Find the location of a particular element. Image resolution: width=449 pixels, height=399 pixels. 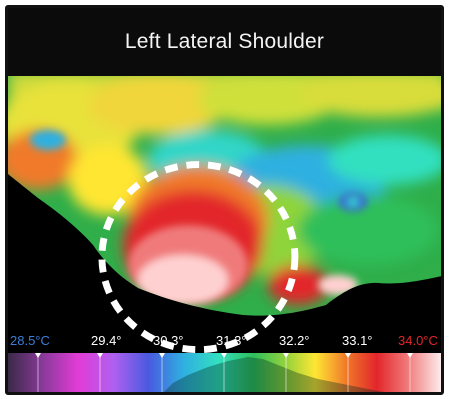

scale-tick-label: 30.3° is located at coordinates (168, 340).